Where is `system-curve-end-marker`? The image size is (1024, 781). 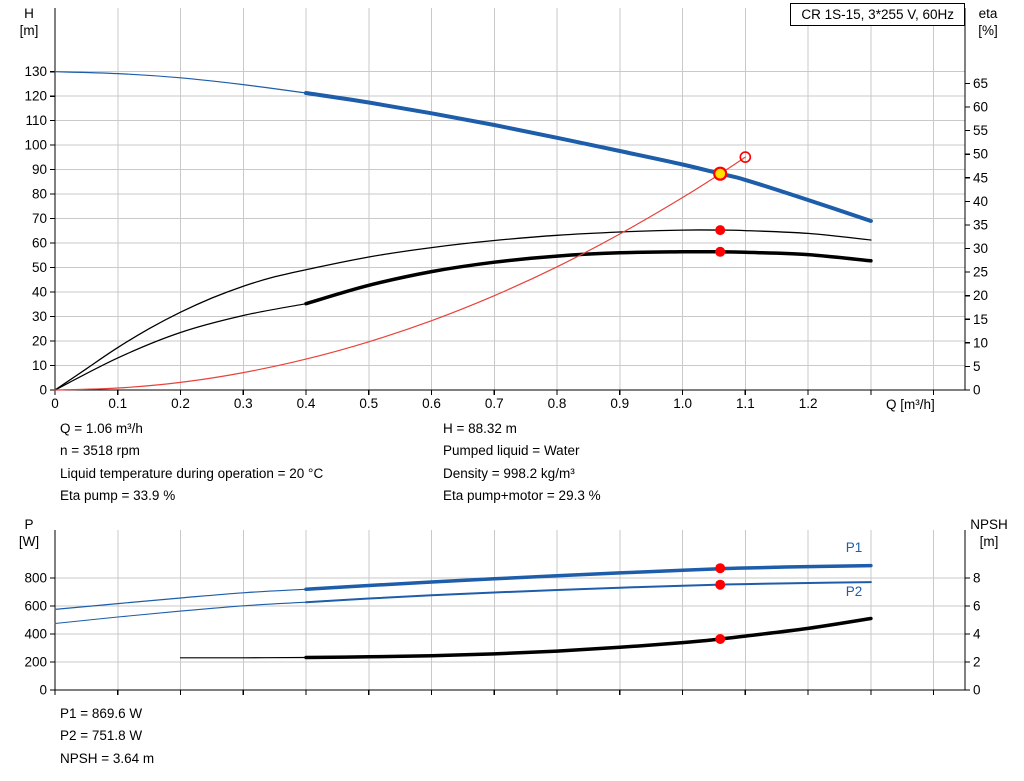 system-curve-end-marker is located at coordinates (745, 157).